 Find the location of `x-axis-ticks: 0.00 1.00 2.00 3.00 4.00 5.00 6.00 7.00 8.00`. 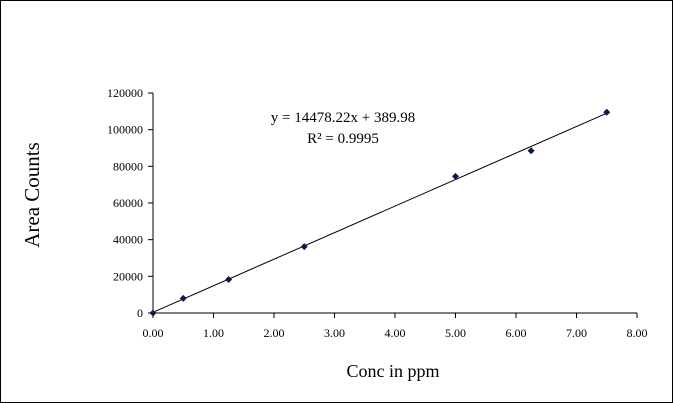

x-axis-ticks: 0.00 1.00 2.00 3.00 4.00 5.00 6.00 7.00 8.00 is located at coordinates (395, 326).